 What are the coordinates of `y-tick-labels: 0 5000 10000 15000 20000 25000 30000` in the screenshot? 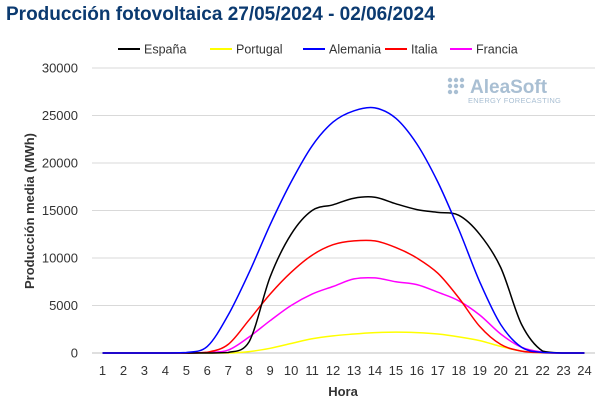 It's located at (60, 211).